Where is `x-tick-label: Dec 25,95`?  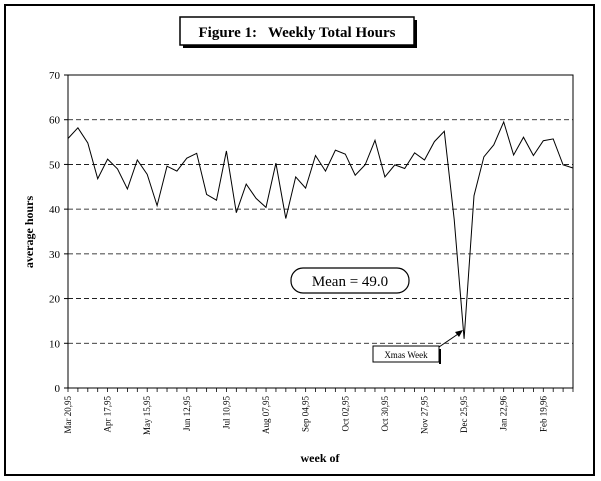
x-tick-label: Dec 25,95 is located at coordinates (464, 414).